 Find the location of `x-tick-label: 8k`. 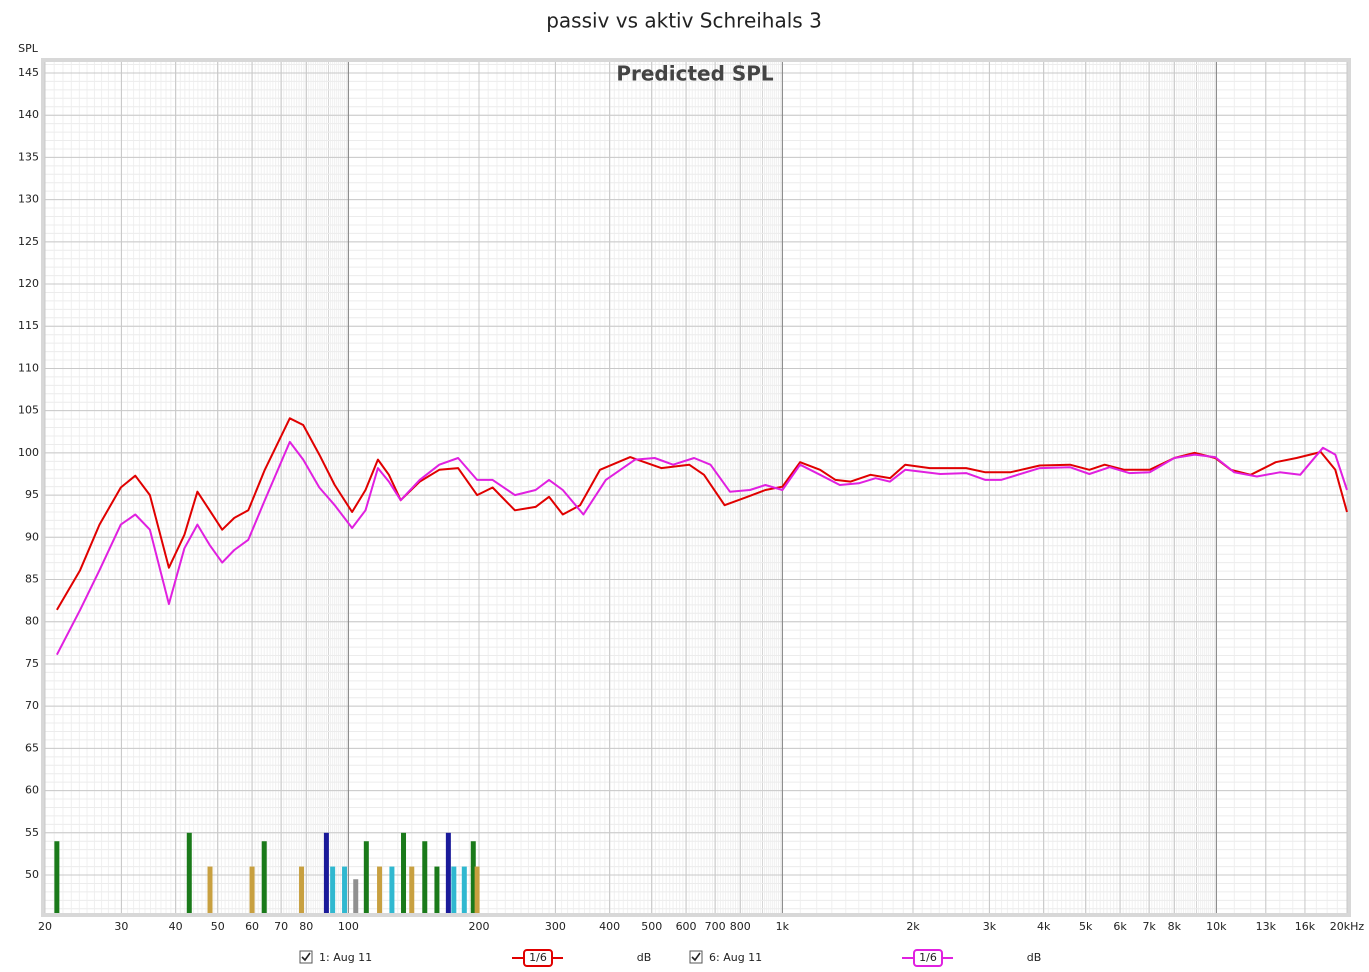

x-tick-label: 8k is located at coordinates (1175, 926).